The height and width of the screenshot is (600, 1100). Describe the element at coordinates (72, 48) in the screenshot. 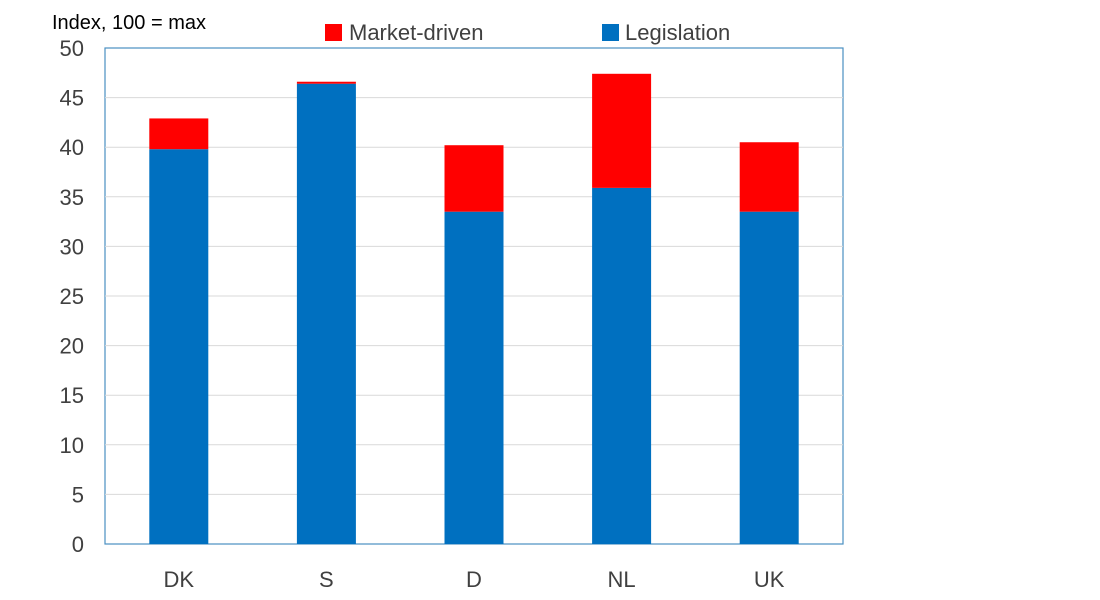

I see `y-tick-label: 50` at that location.